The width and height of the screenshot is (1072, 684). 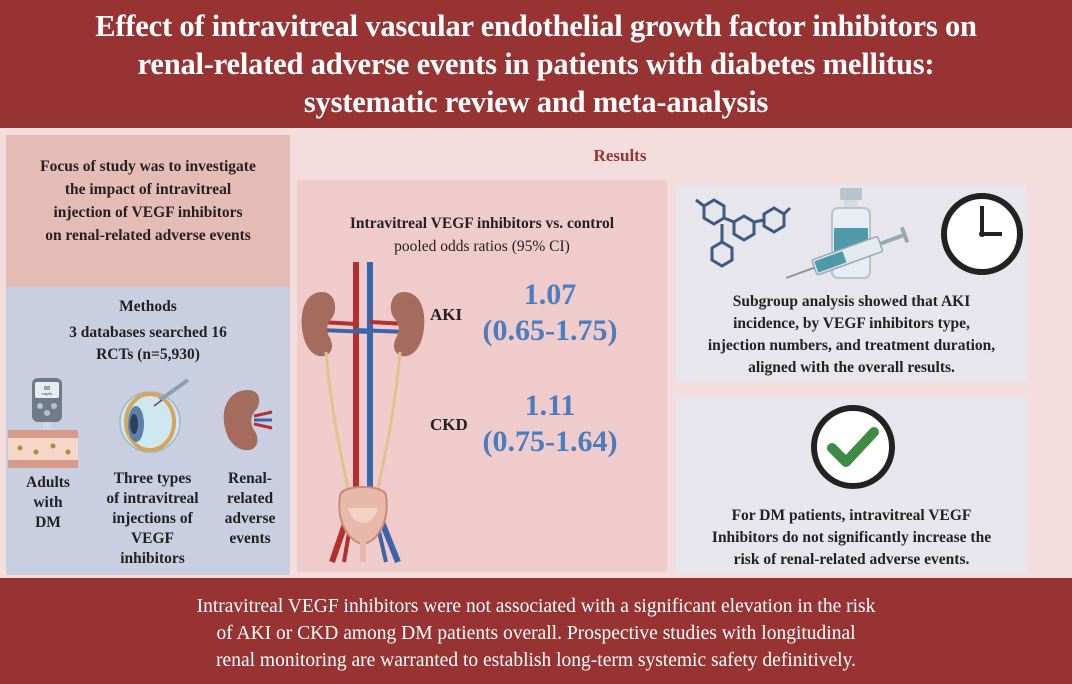 I want to click on caption-line: events, so click(x=250, y=538).